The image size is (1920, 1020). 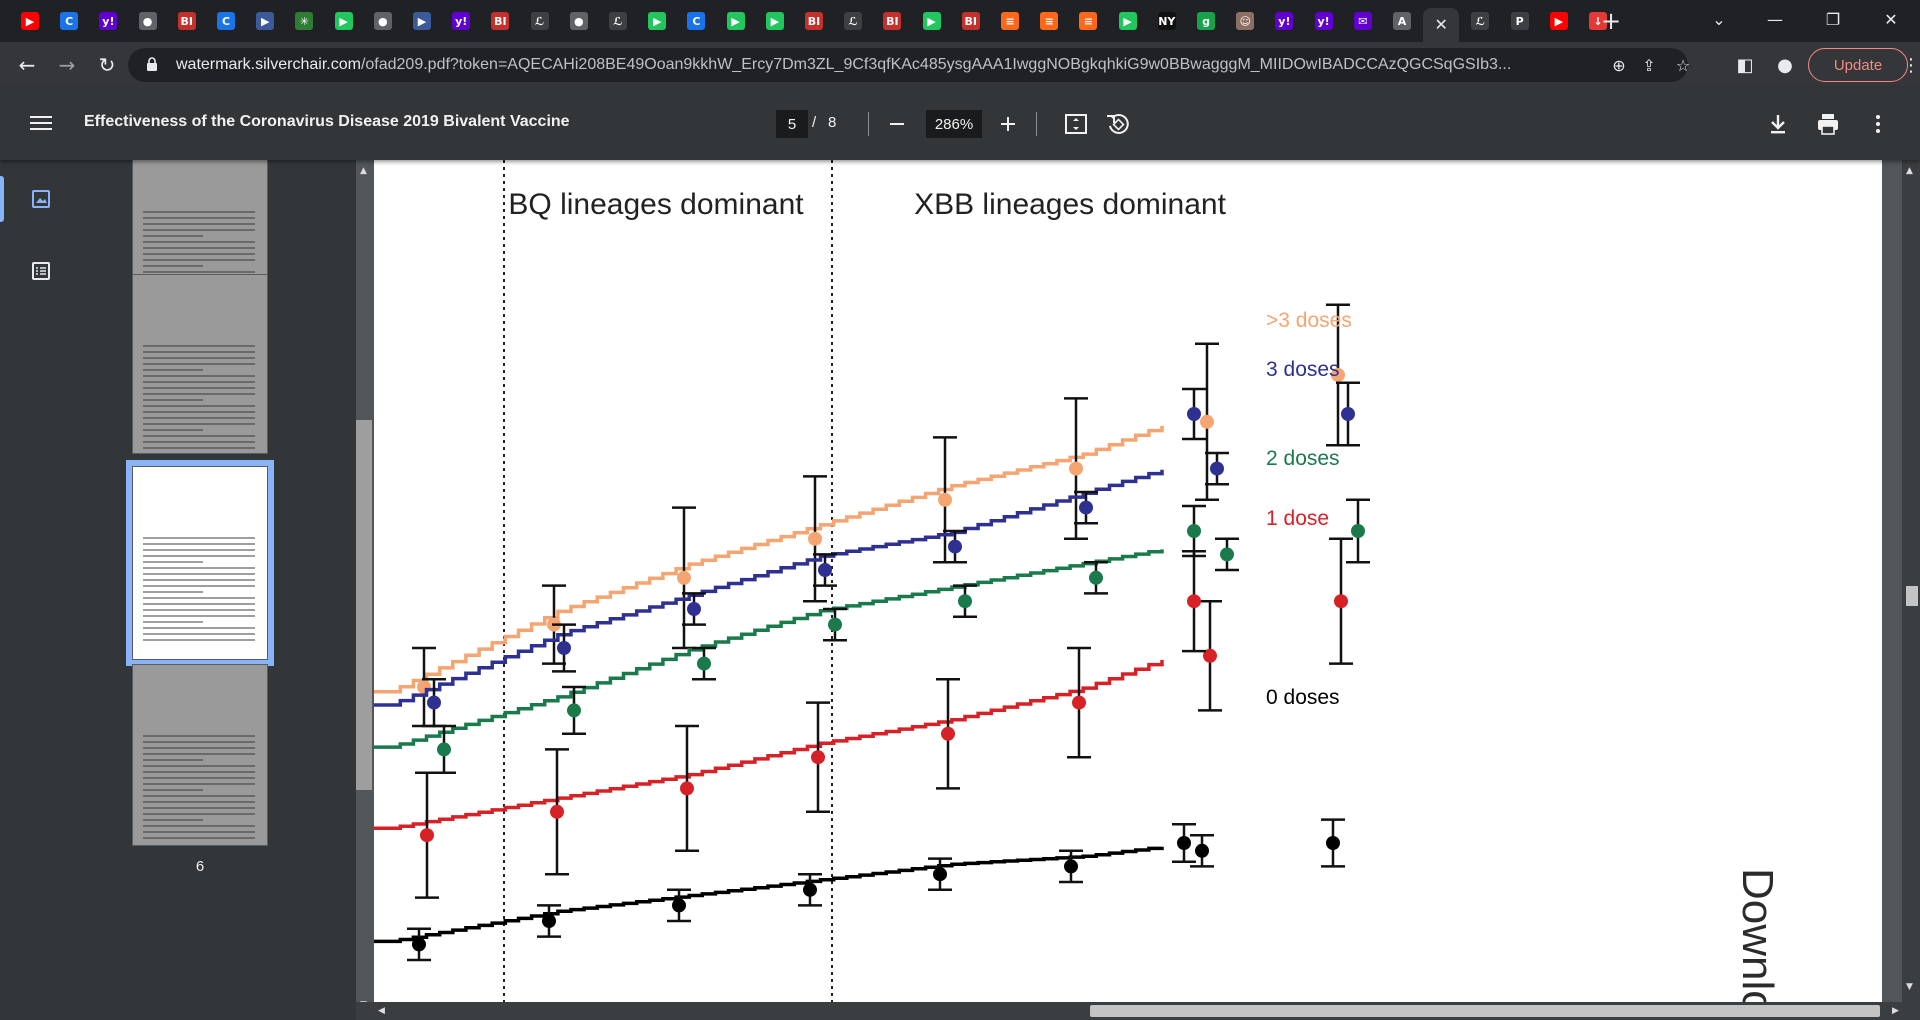 I want to click on p-icon: P, so click(x=1519, y=21).